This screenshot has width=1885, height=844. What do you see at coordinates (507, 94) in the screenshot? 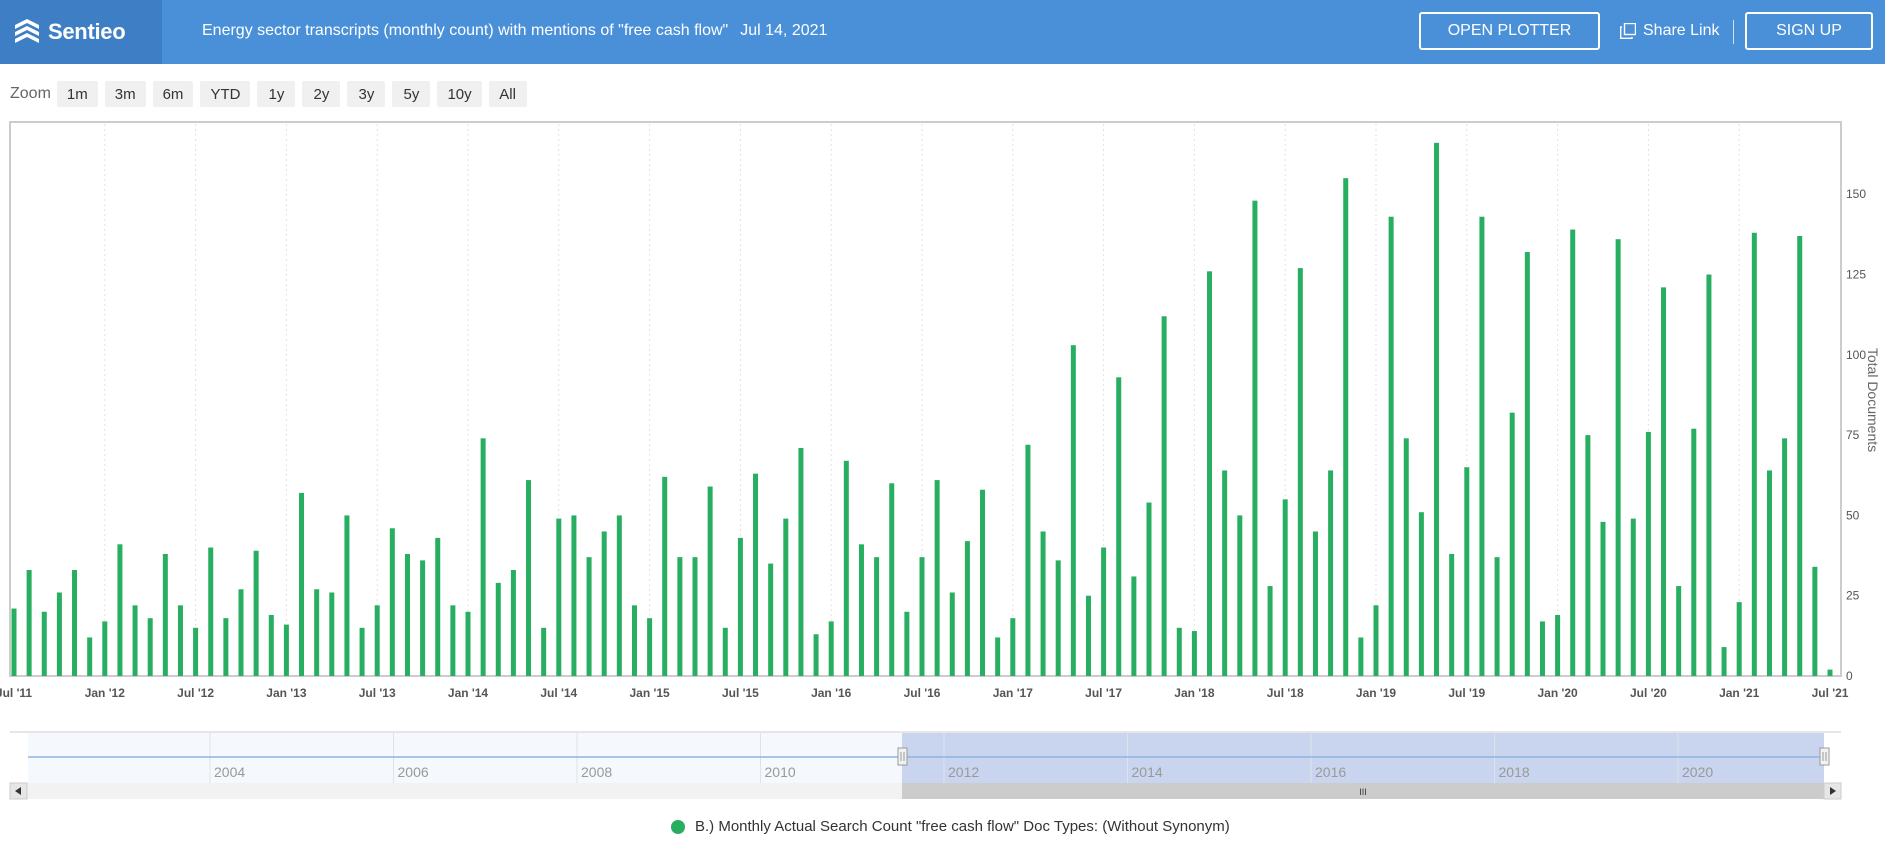
I see `zoom-all-button: All` at bounding box center [507, 94].